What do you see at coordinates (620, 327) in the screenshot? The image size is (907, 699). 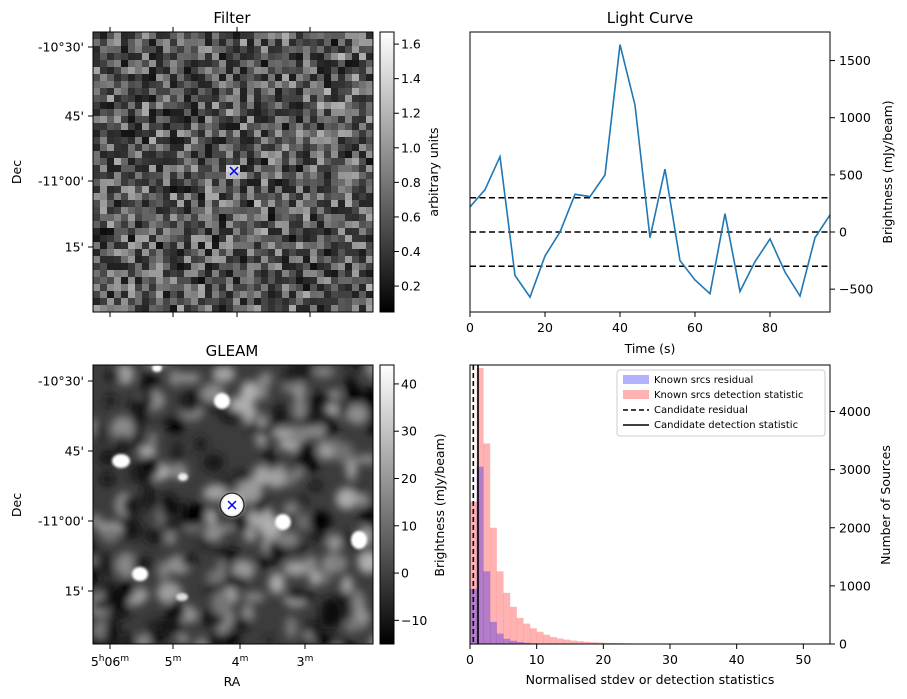 I see `lightcurve-xtick-label: 40` at bounding box center [620, 327].